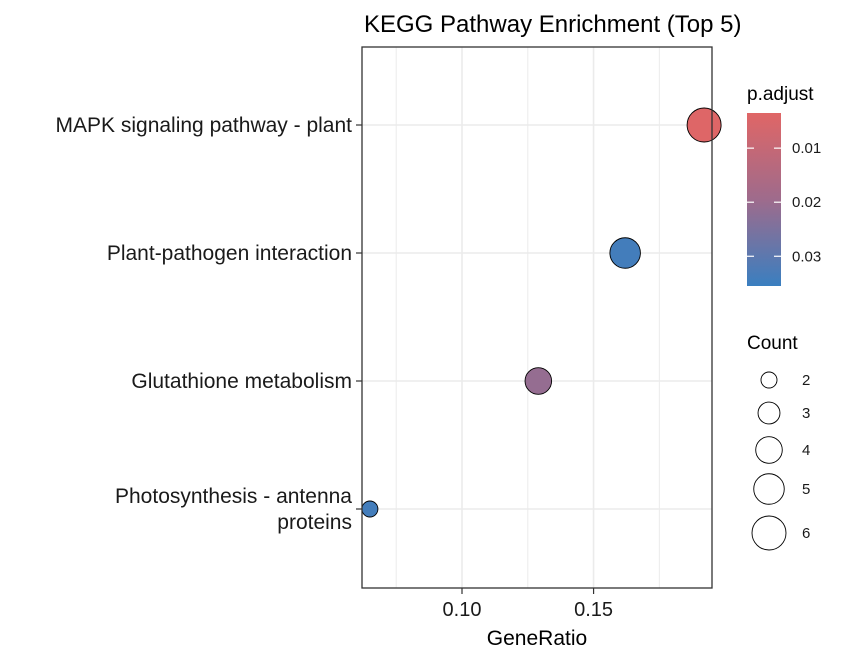 This screenshot has width=849, height=661. What do you see at coordinates (806, 533) in the screenshot?
I see `size-legend-label: 6` at bounding box center [806, 533].